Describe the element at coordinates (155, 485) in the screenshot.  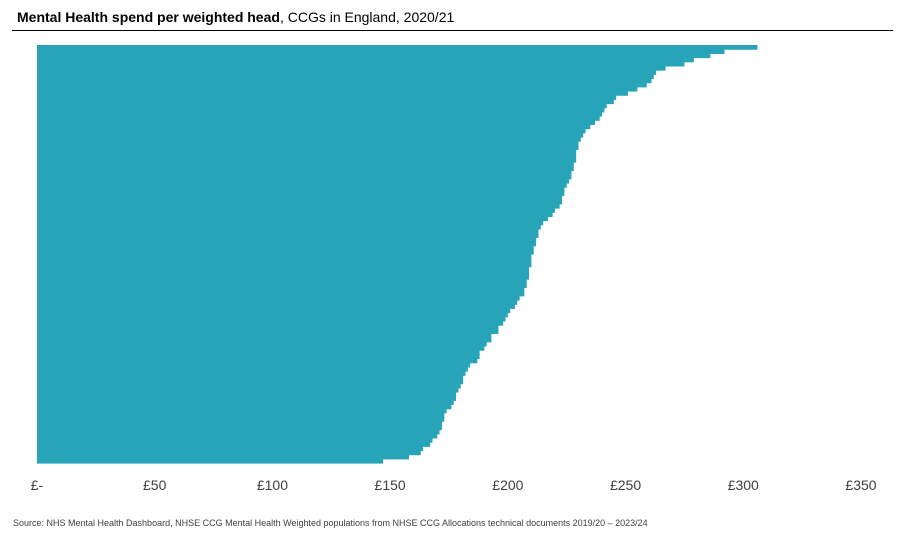
I see `x-tick-label: £50` at that location.